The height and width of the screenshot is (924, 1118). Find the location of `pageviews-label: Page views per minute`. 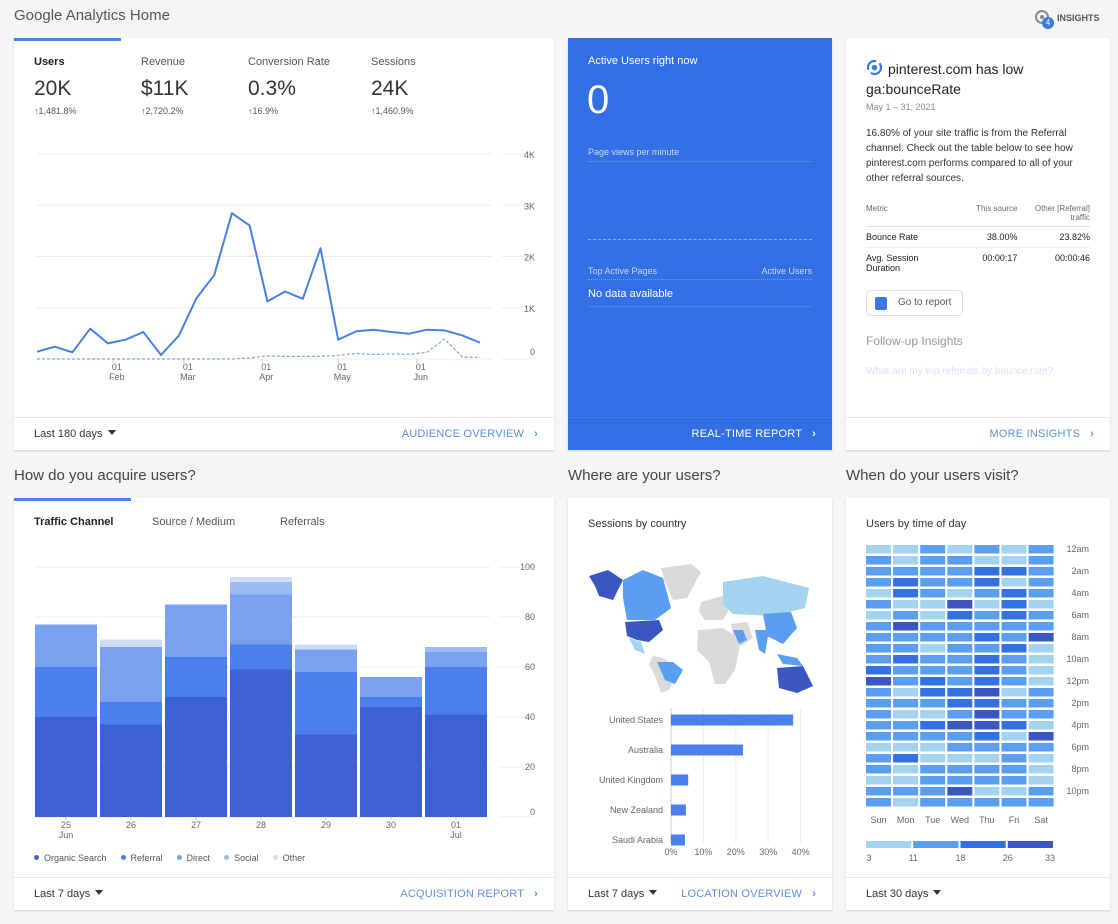

pageviews-label: Page views per minute is located at coordinates (634, 152).